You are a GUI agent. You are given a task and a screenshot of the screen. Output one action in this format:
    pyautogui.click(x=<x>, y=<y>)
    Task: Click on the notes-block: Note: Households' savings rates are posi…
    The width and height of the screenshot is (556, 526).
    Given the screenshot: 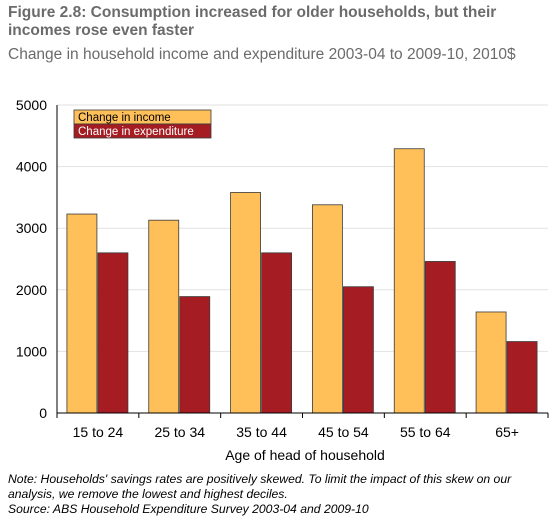 What is the action you would take?
    pyautogui.click(x=280, y=494)
    